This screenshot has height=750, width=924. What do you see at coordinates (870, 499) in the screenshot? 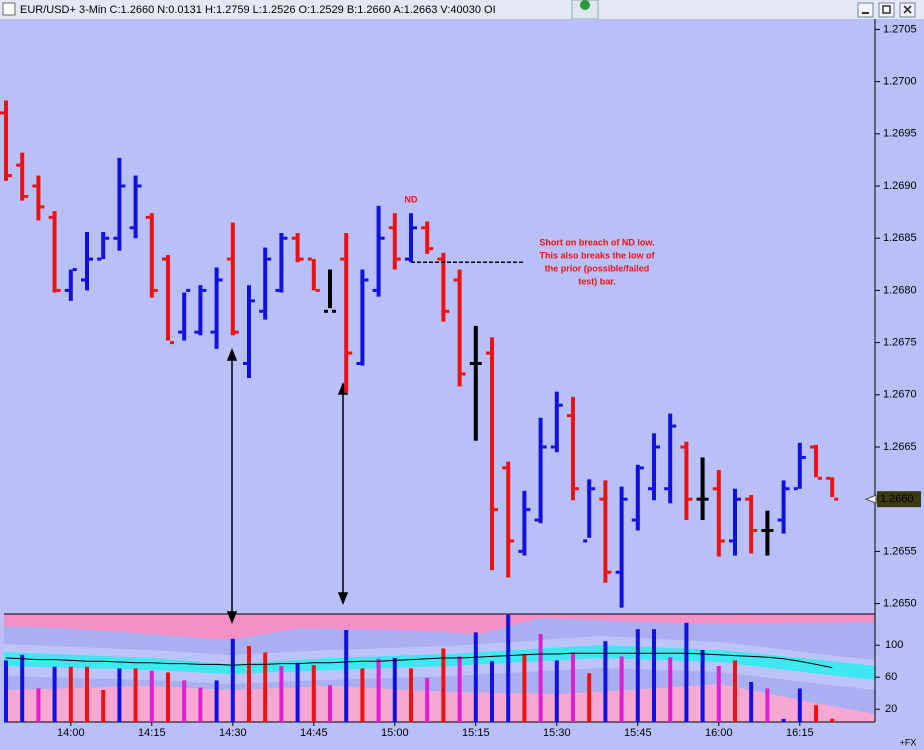
I see `last-price-pointer` at bounding box center [870, 499].